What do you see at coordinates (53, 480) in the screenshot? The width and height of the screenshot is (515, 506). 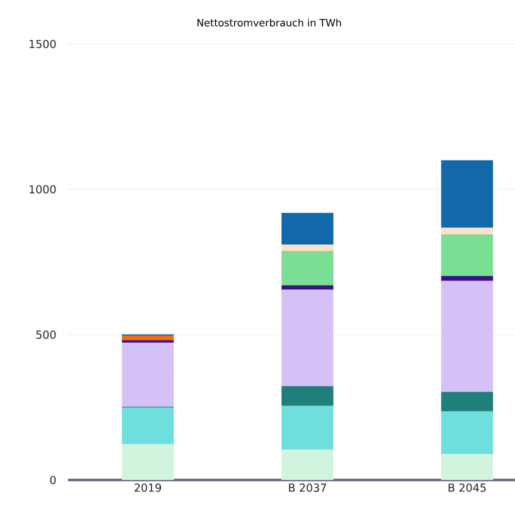 I see `y-tick-label: 0` at bounding box center [53, 480].